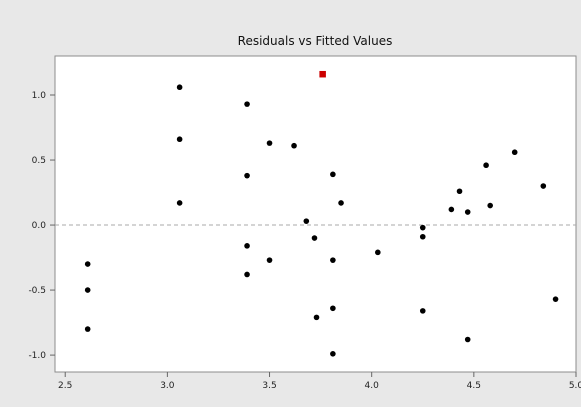 This screenshot has height=407, width=581. What do you see at coordinates (39, 161) in the screenshot?
I see `y-tick-label: 0.5` at bounding box center [39, 161].